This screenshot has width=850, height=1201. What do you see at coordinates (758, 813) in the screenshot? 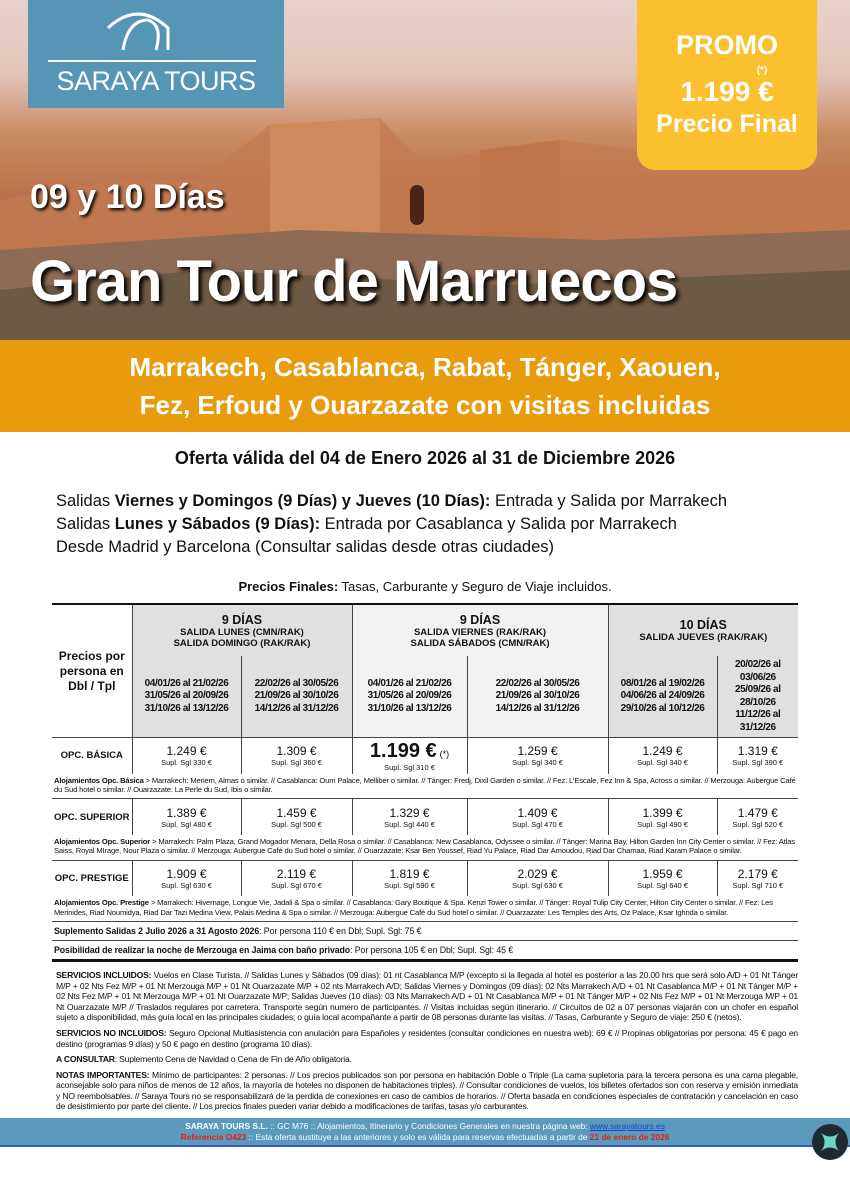
I see `price-line: 1.479 €` at bounding box center [758, 813].